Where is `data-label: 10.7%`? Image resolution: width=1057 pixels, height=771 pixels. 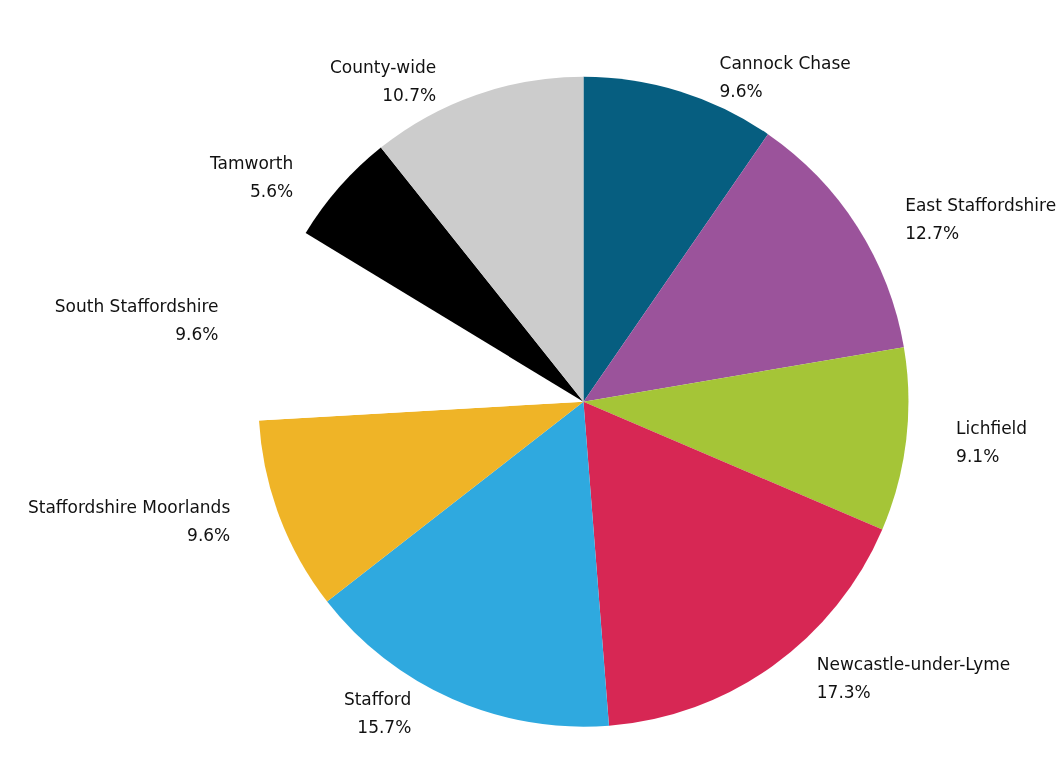 data-label: 10.7% is located at coordinates (409, 94).